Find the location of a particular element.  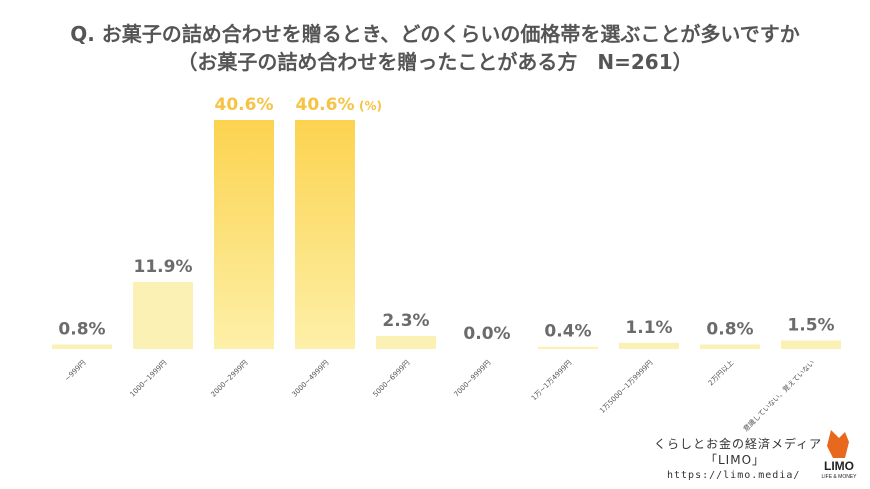

chart-title: Q. お菓子の詰め合わせを贈るとき、どのくらいの価格帯を選ぶことが多いですか is located at coordinates (435, 34).